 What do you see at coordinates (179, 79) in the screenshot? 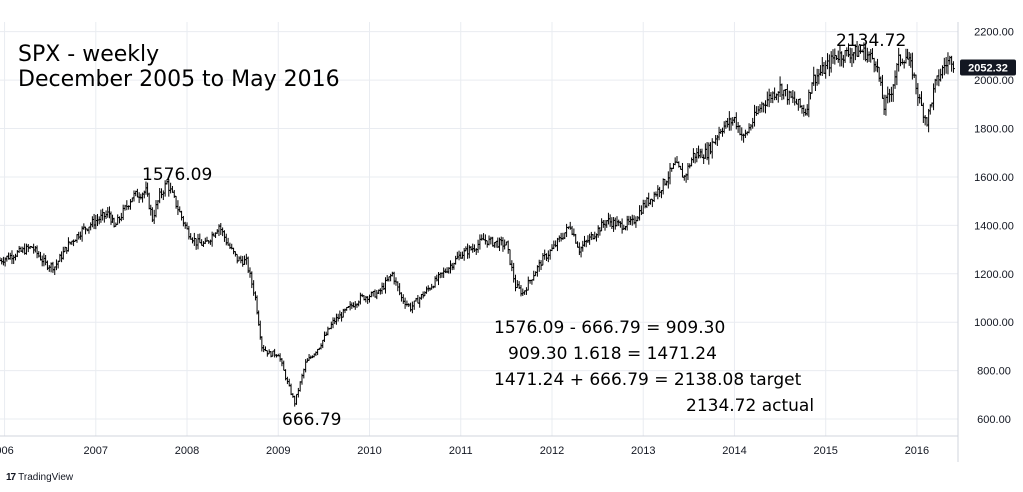
I see `chart-subtitle: December 2005 to May 2016` at bounding box center [179, 79].